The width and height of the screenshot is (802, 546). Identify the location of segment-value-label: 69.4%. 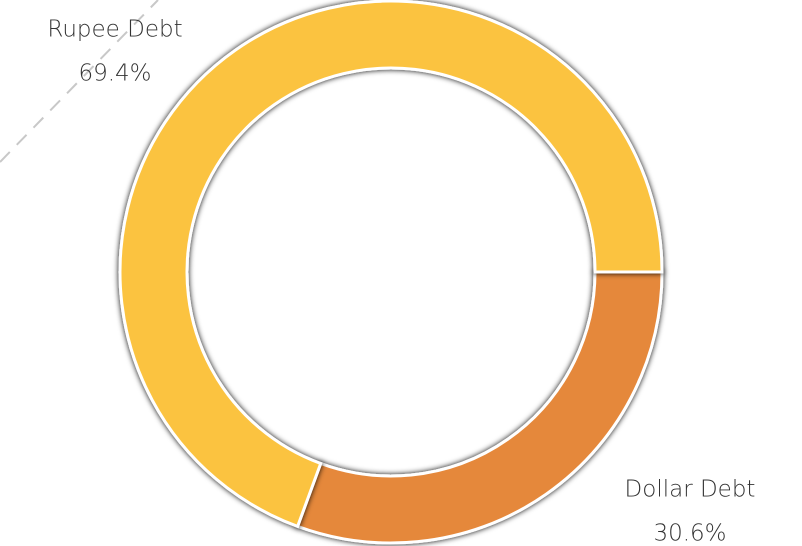
(114, 74).